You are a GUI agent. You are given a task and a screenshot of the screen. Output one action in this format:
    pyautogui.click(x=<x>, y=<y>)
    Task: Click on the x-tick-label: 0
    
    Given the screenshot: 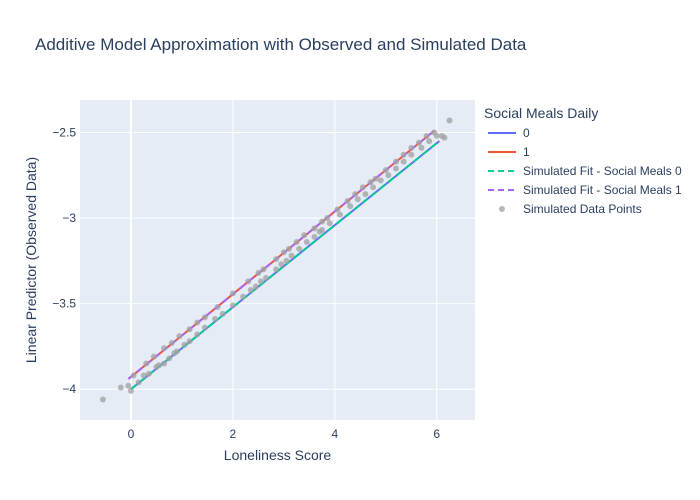 What is the action you would take?
    pyautogui.click(x=131, y=434)
    